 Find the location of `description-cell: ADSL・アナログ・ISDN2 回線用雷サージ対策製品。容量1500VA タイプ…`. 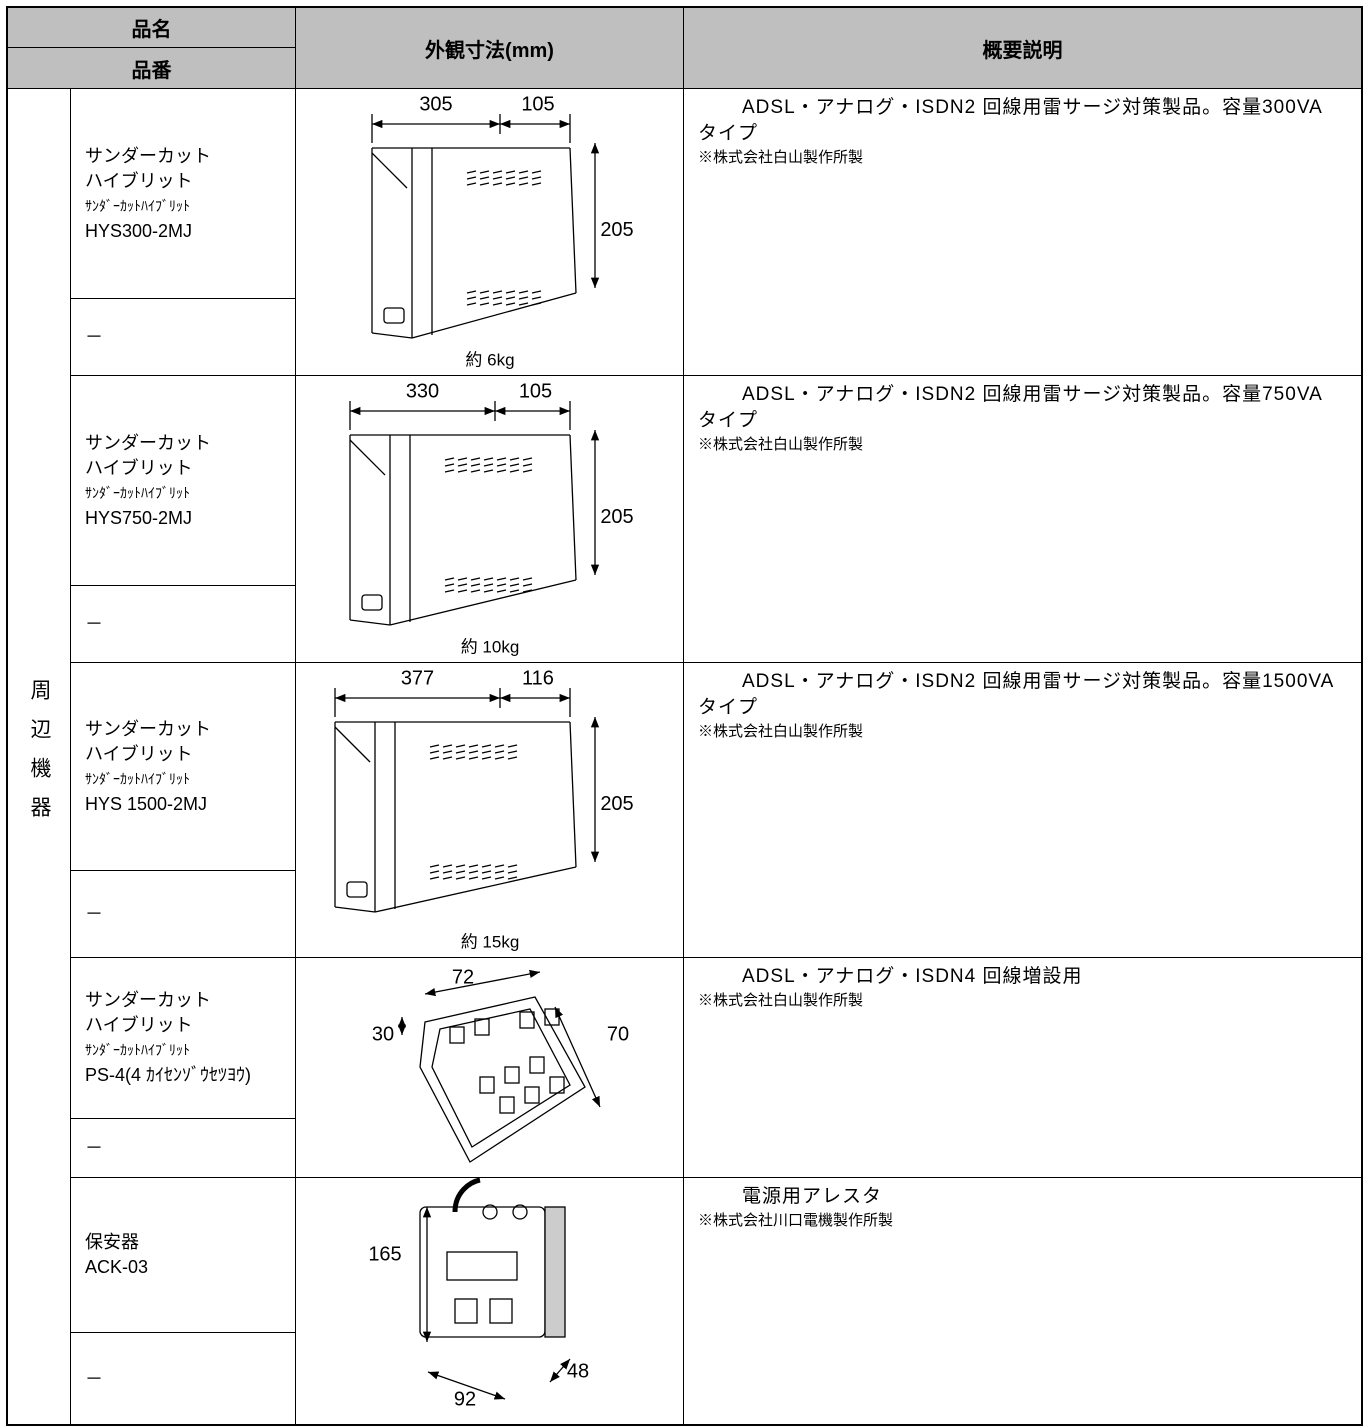

description-cell: ADSL・アナログ・ISDN2 回線用雷サージ対策製品。容量1500VA タイプ… is located at coordinates (1022, 810).